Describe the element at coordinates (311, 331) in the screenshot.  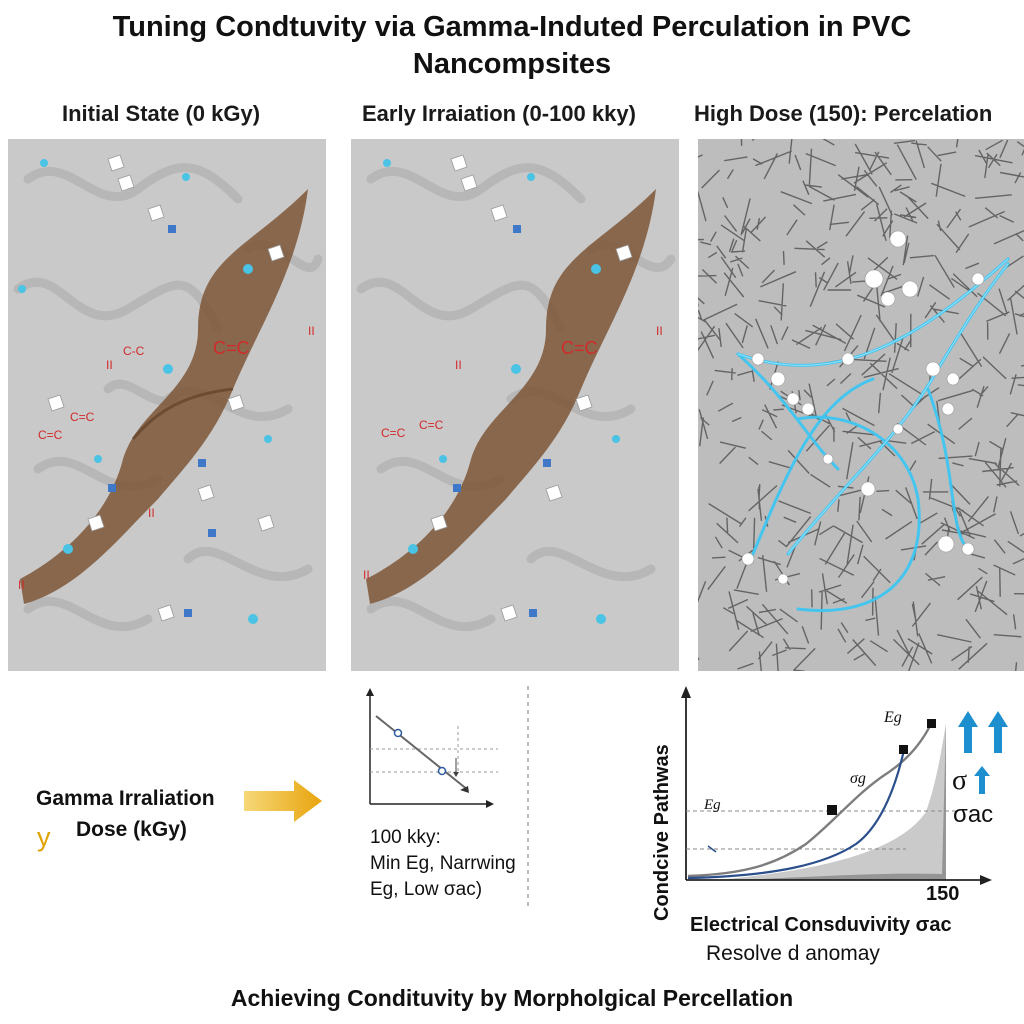
I see `label-ii-2: II` at that location.